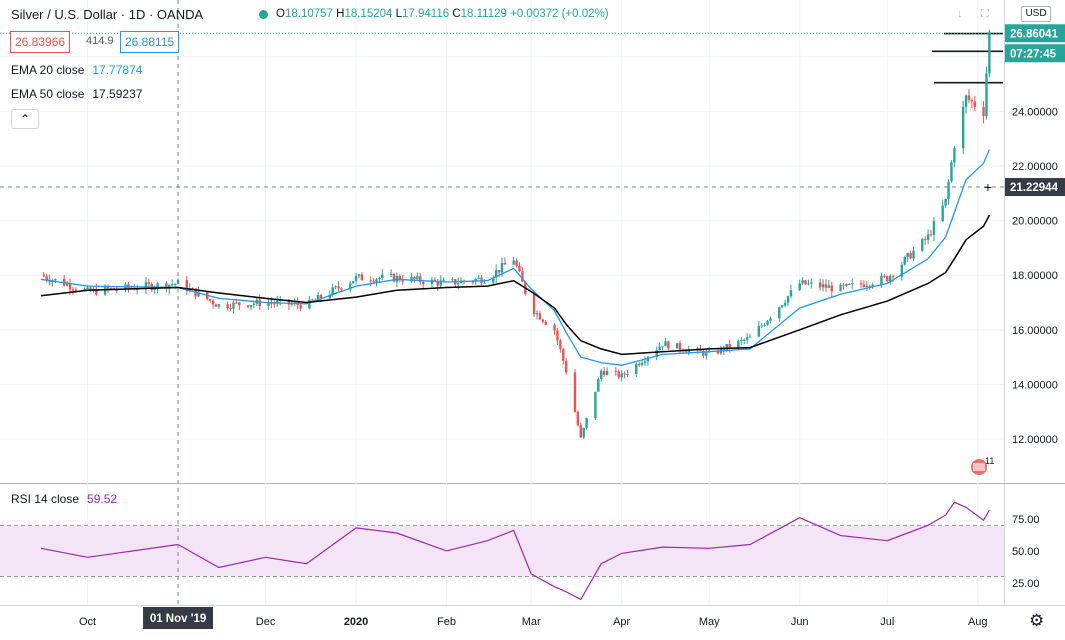 The height and width of the screenshot is (640, 1065). Describe the element at coordinates (25, 119) in the screenshot. I see `collapse-legend-button: ⌃` at that location.